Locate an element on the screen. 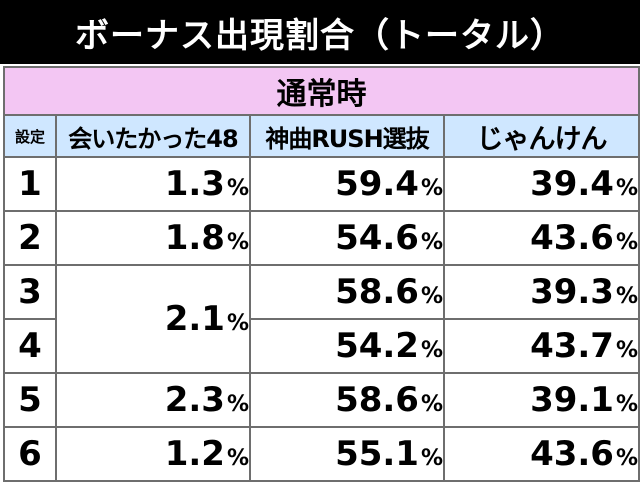 This screenshot has height=502, width=640. cell-col1: 1.2% is located at coordinates (153, 454).